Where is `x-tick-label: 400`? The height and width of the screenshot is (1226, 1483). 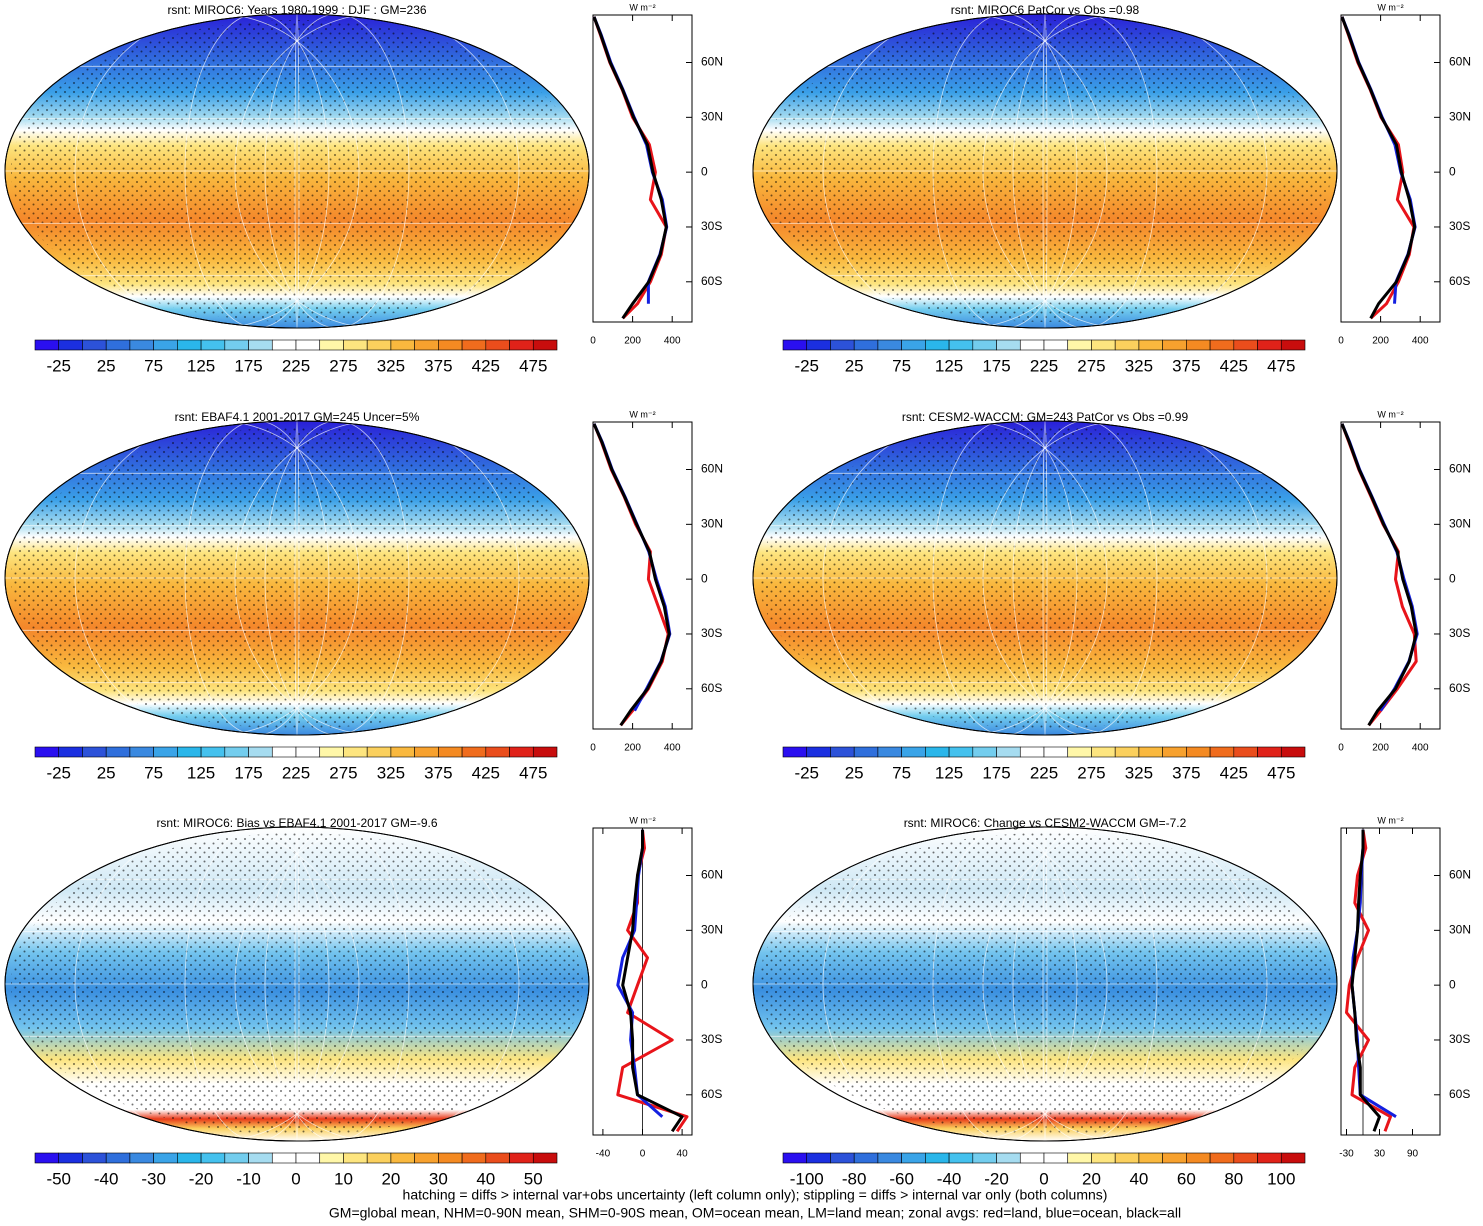
x-tick-label: 400 is located at coordinates (672, 748).